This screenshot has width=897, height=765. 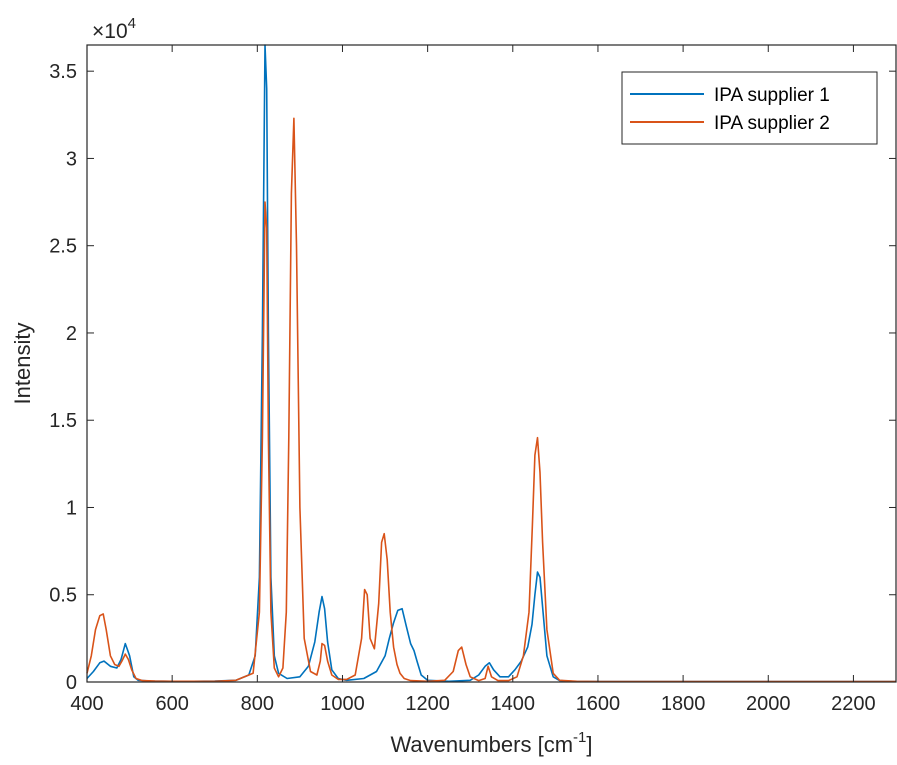 What do you see at coordinates (71, 159) in the screenshot?
I see `y-tick-label: 3` at bounding box center [71, 159].